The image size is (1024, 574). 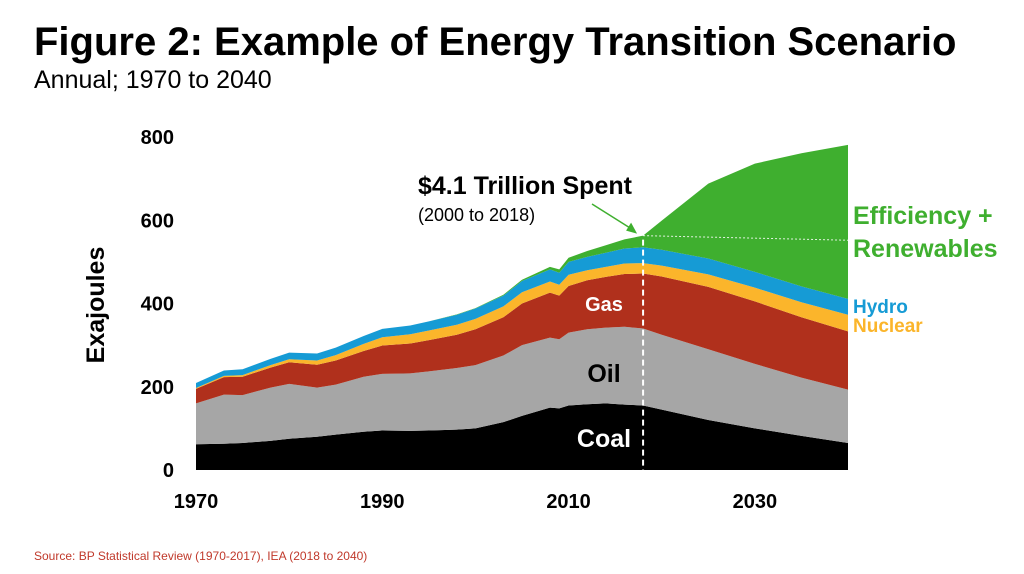 What do you see at coordinates (604, 305) in the screenshot?
I see `series-label-gas: Gas` at bounding box center [604, 305].